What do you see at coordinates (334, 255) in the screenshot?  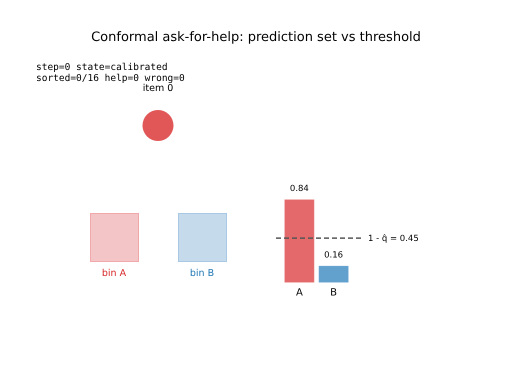 I see `data-label: 0.16` at bounding box center [334, 255].